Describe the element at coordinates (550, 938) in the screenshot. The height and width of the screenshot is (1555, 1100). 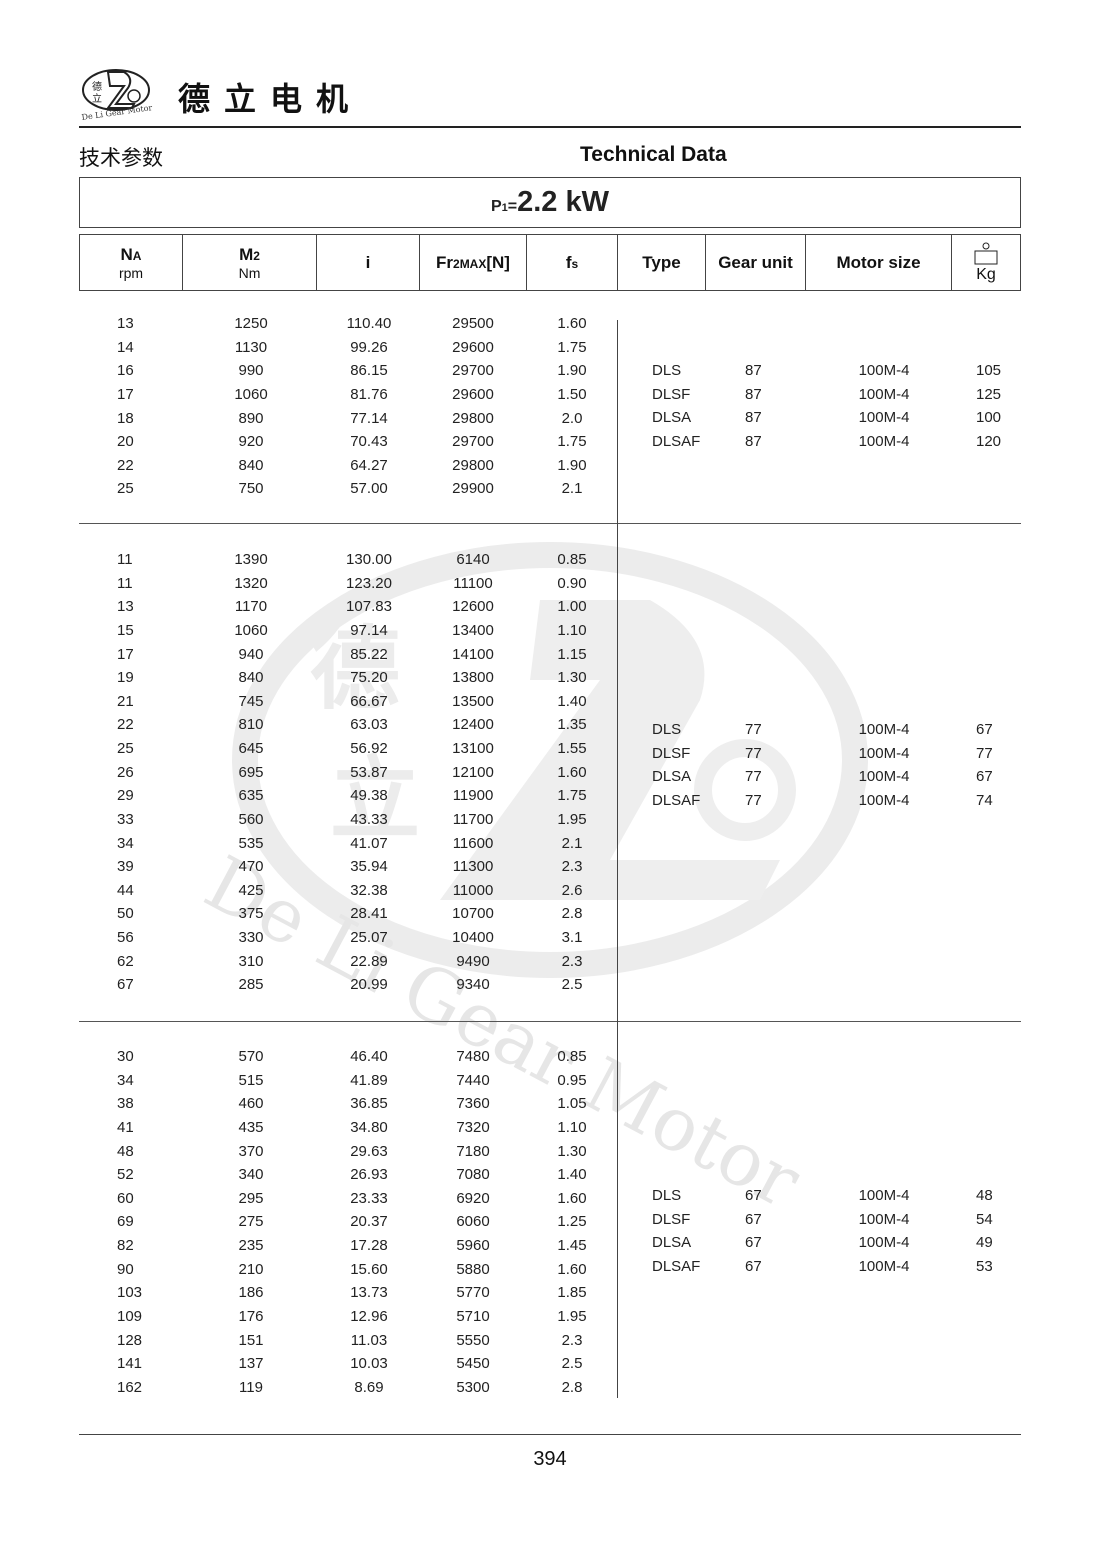
I see `table-row: 56 330 25.07 10400 3.1` at that location.